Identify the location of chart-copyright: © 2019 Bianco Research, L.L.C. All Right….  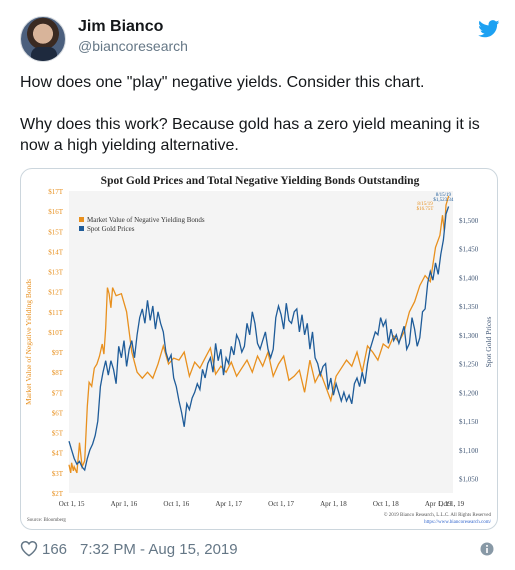
(438, 515).